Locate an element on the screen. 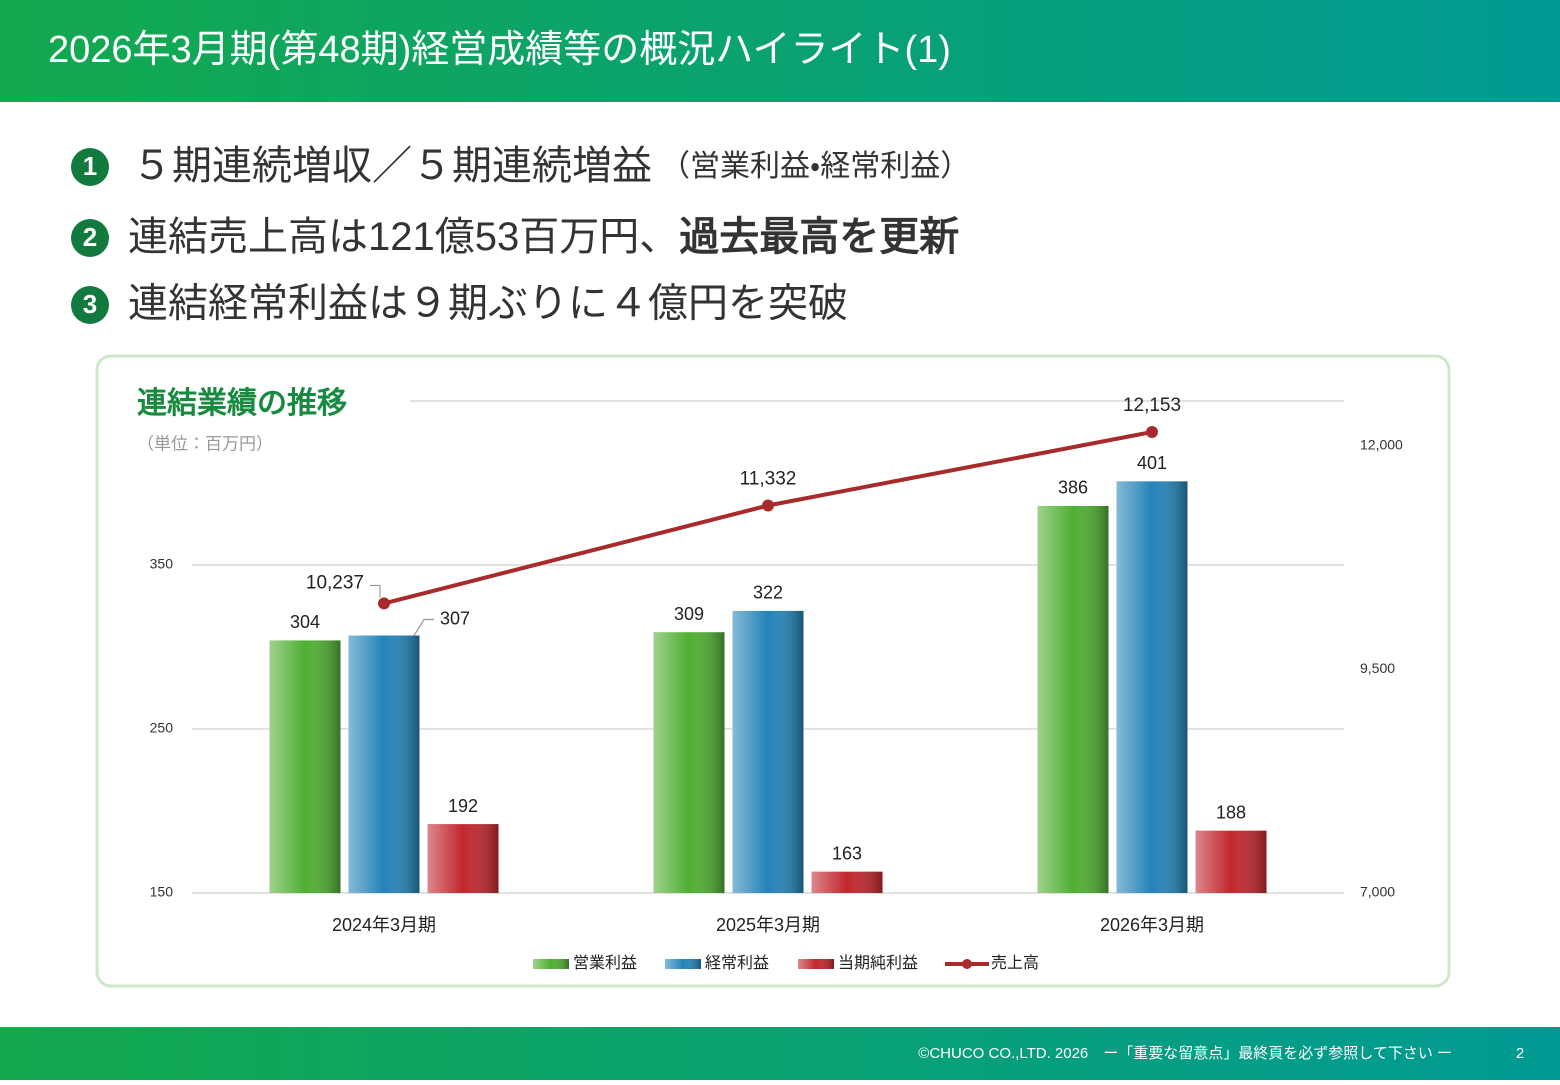 Image resolution: width=1560 pixels, height=1085 pixels. data-label: 188 is located at coordinates (1231, 812).